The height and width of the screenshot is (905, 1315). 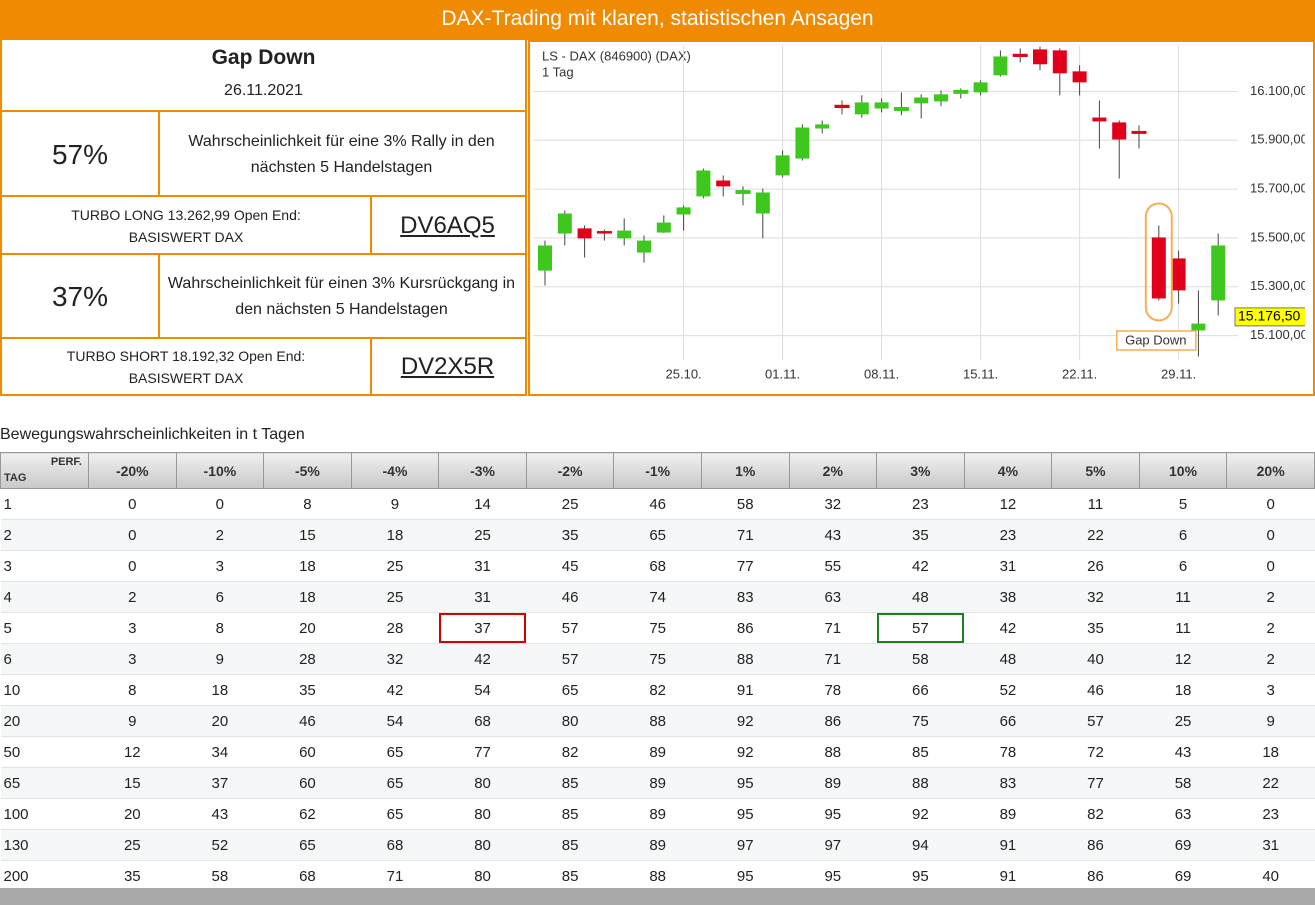 What do you see at coordinates (1008, 504) in the screenshot?
I see `table-cell: 12` at bounding box center [1008, 504].